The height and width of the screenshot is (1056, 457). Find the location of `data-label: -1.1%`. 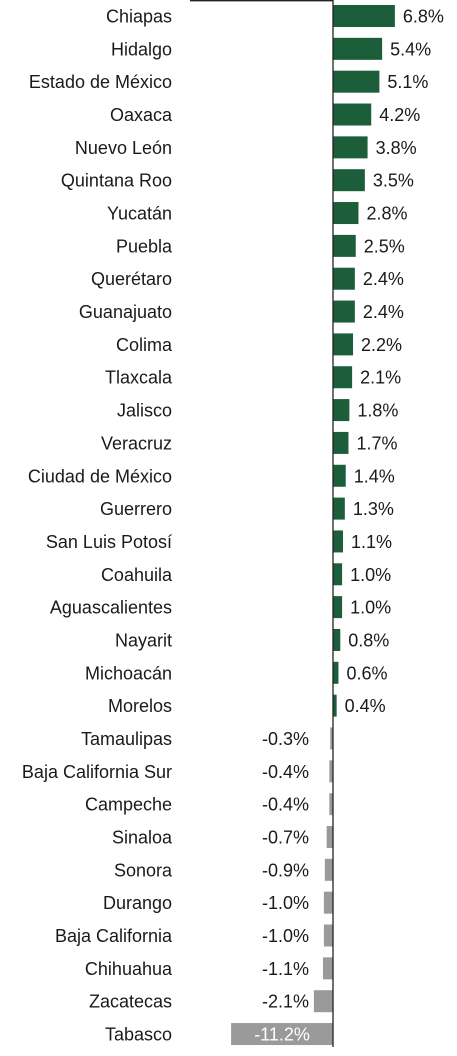

data-label: -1.1% is located at coordinates (285, 969).